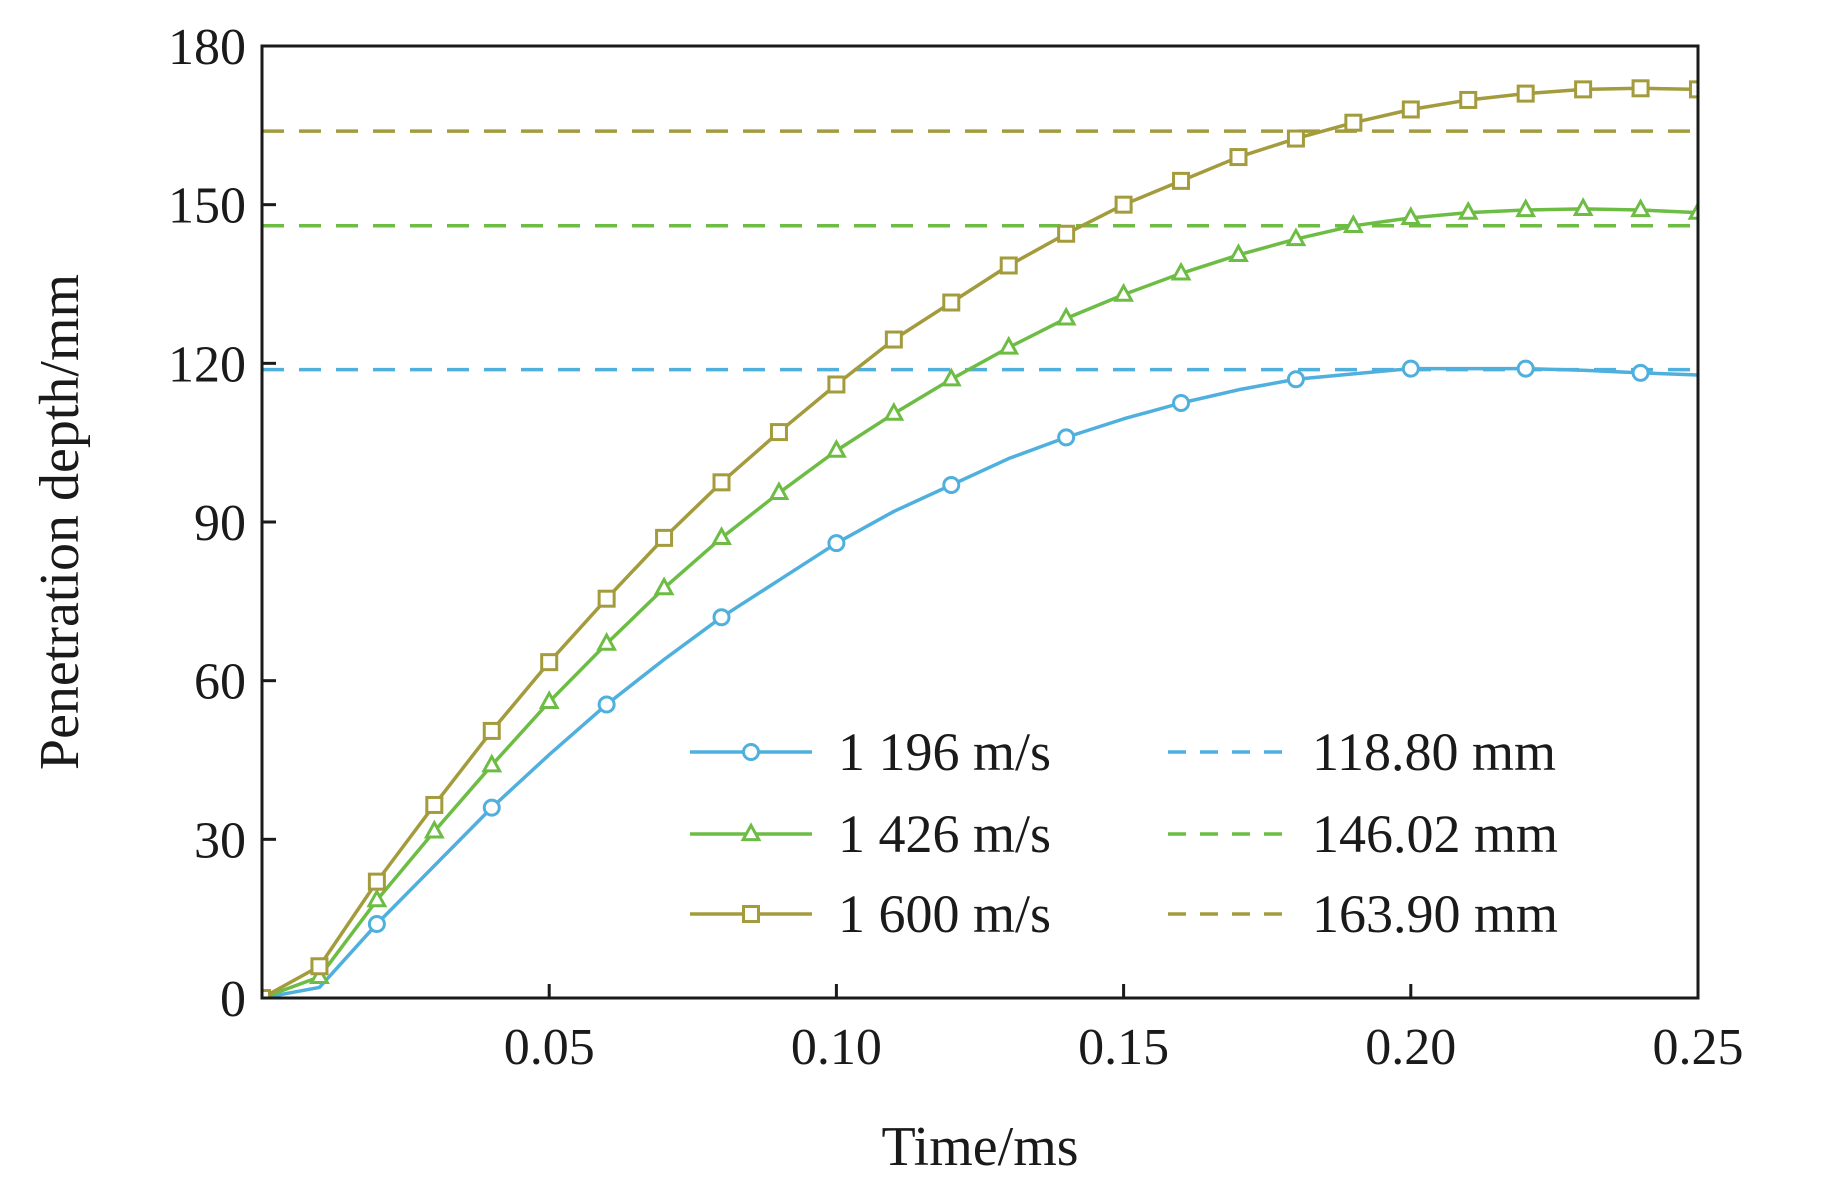 This screenshot has height=1179, width=1843. Describe the element at coordinates (944, 834) in the screenshot. I see `legend-label-2: 1 426 m/s` at that location.